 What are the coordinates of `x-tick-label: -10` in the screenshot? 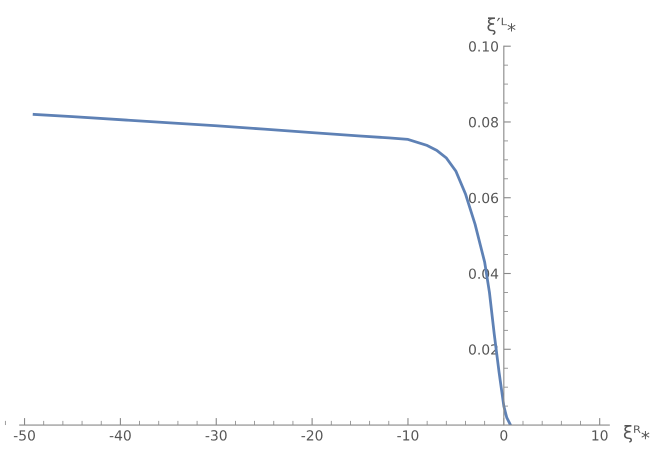 It's located at (407, 435).